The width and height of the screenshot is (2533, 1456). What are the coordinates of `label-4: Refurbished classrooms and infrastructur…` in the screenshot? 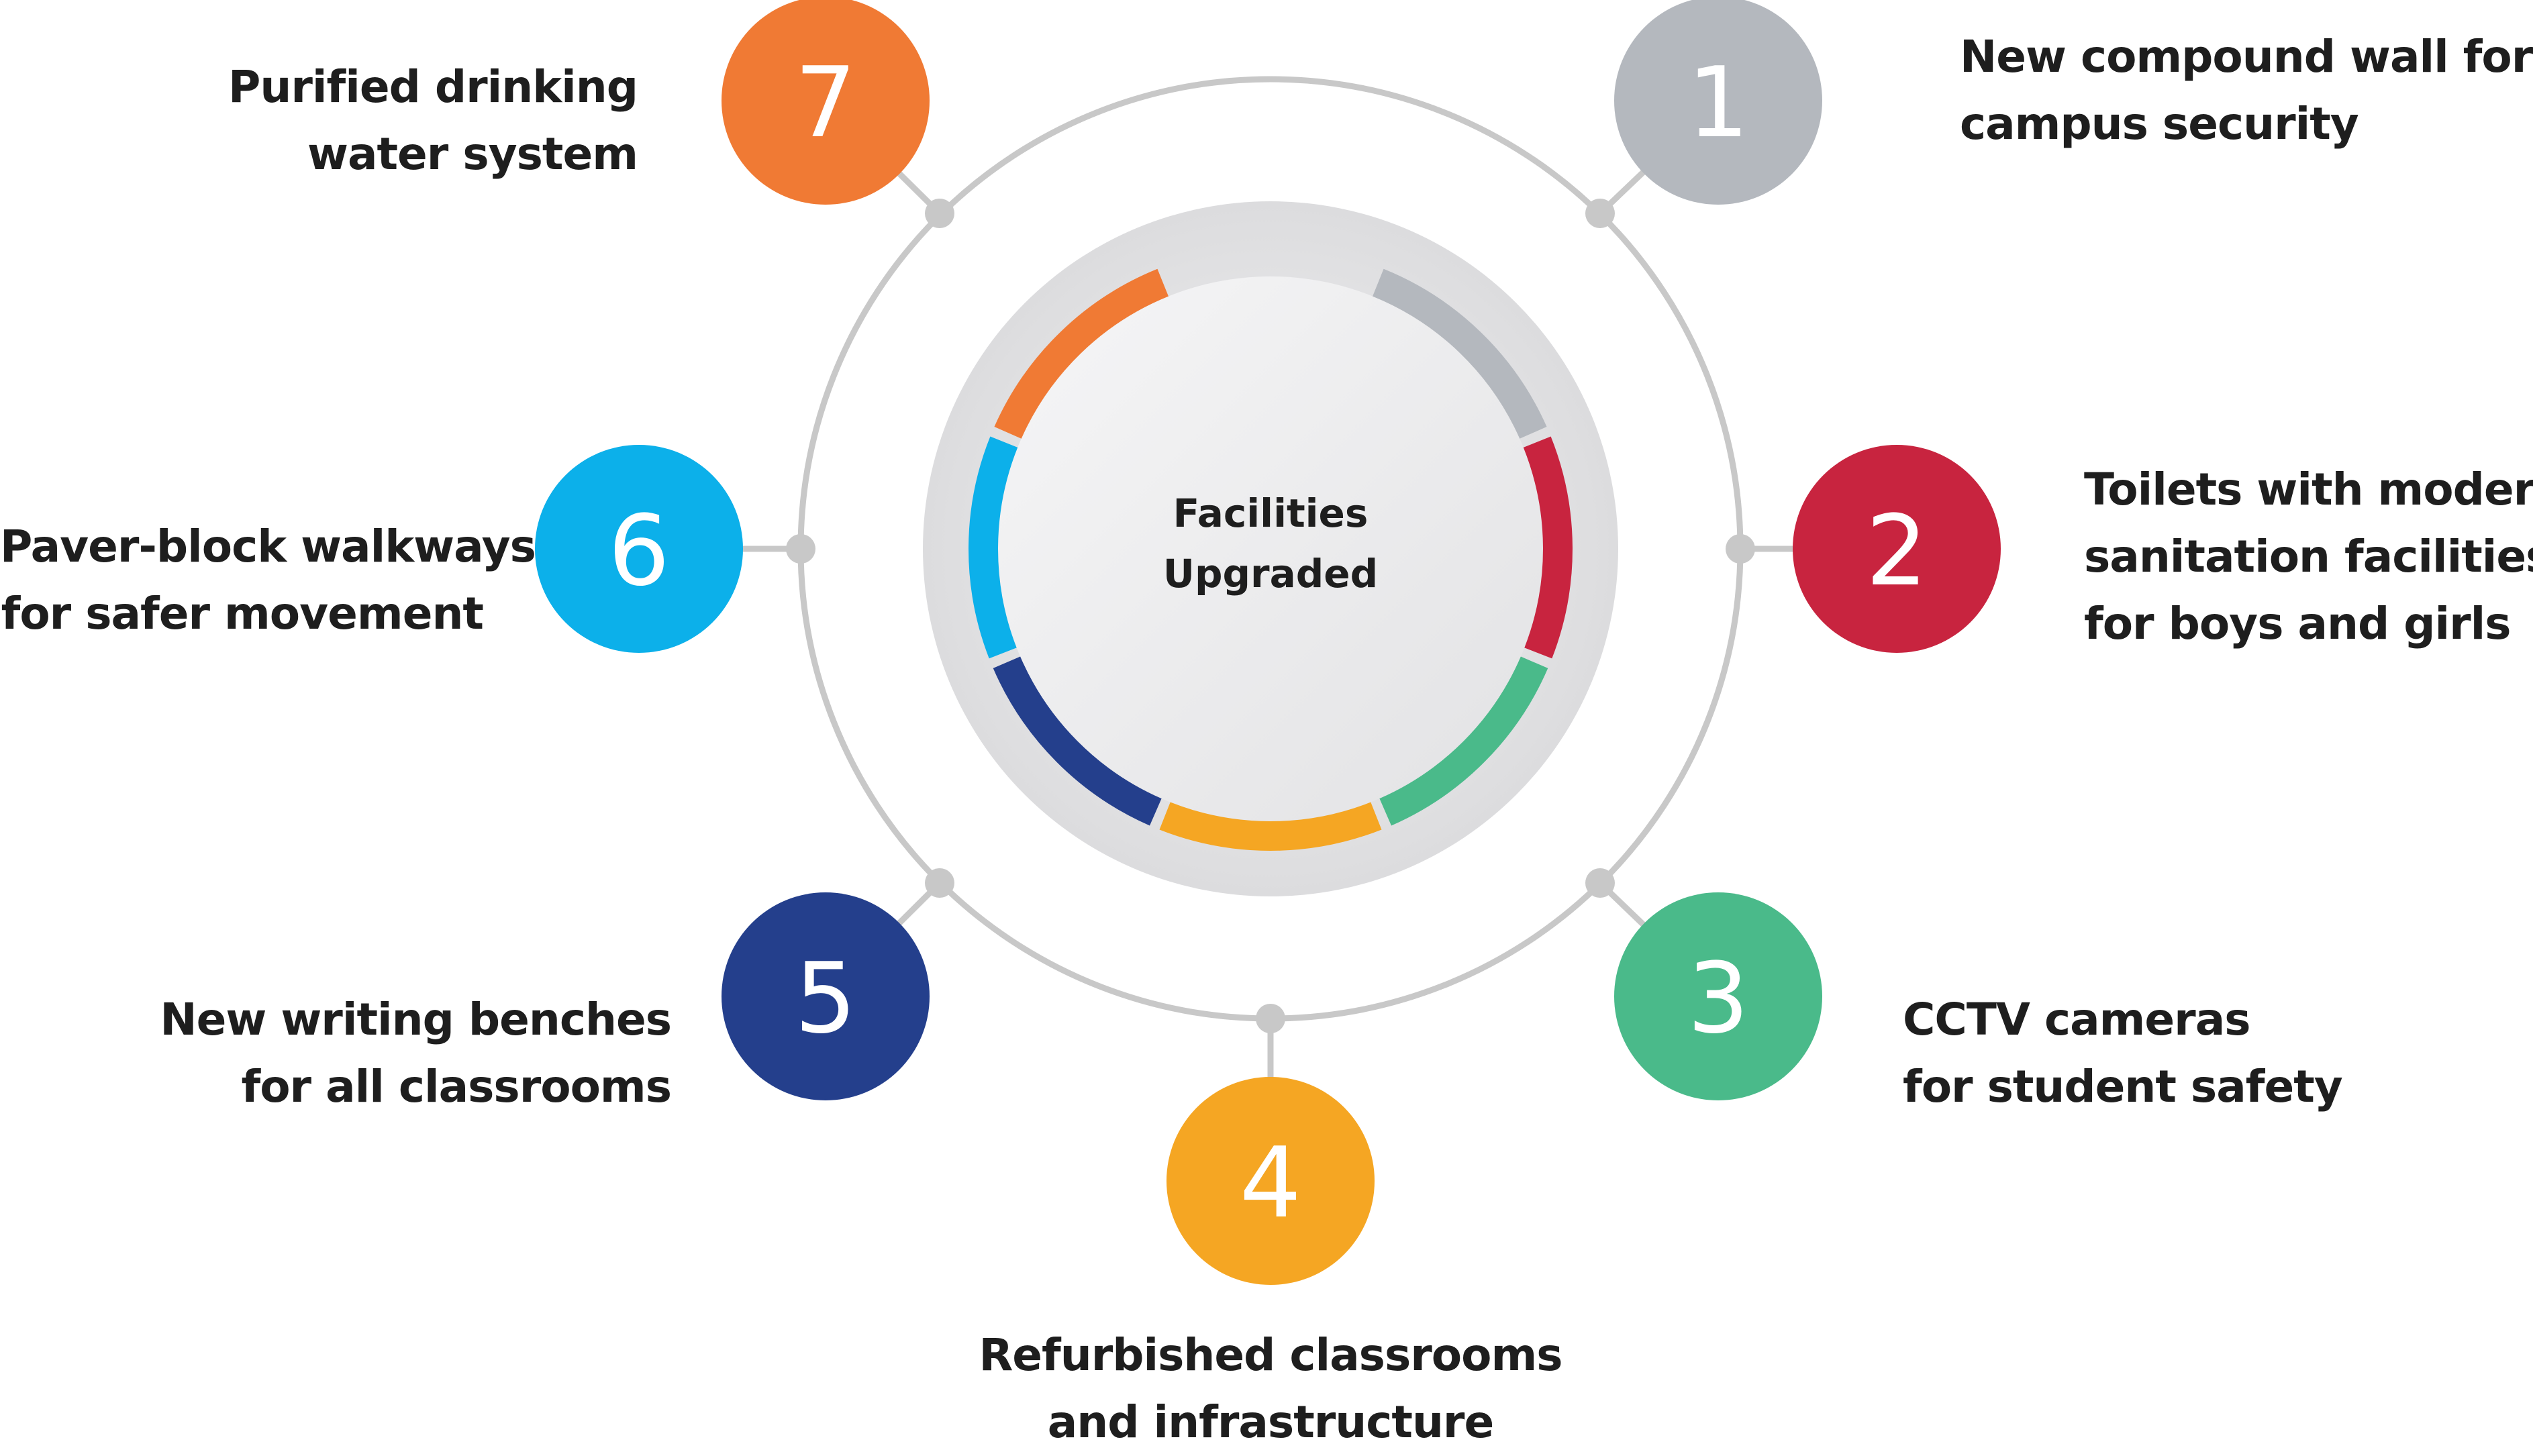 It's located at (1270, 1389).